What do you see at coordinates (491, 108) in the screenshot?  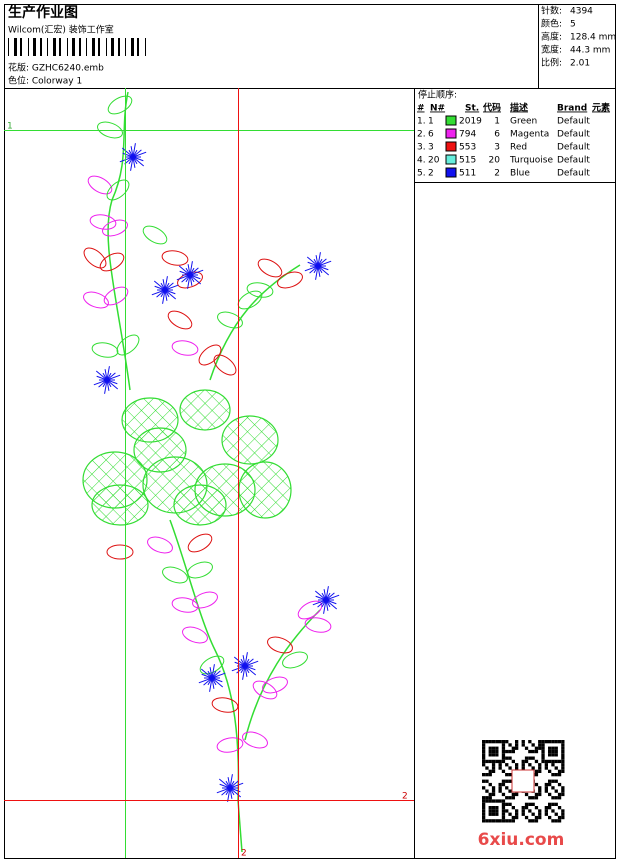 I see `column-header: 代码` at bounding box center [491, 108].